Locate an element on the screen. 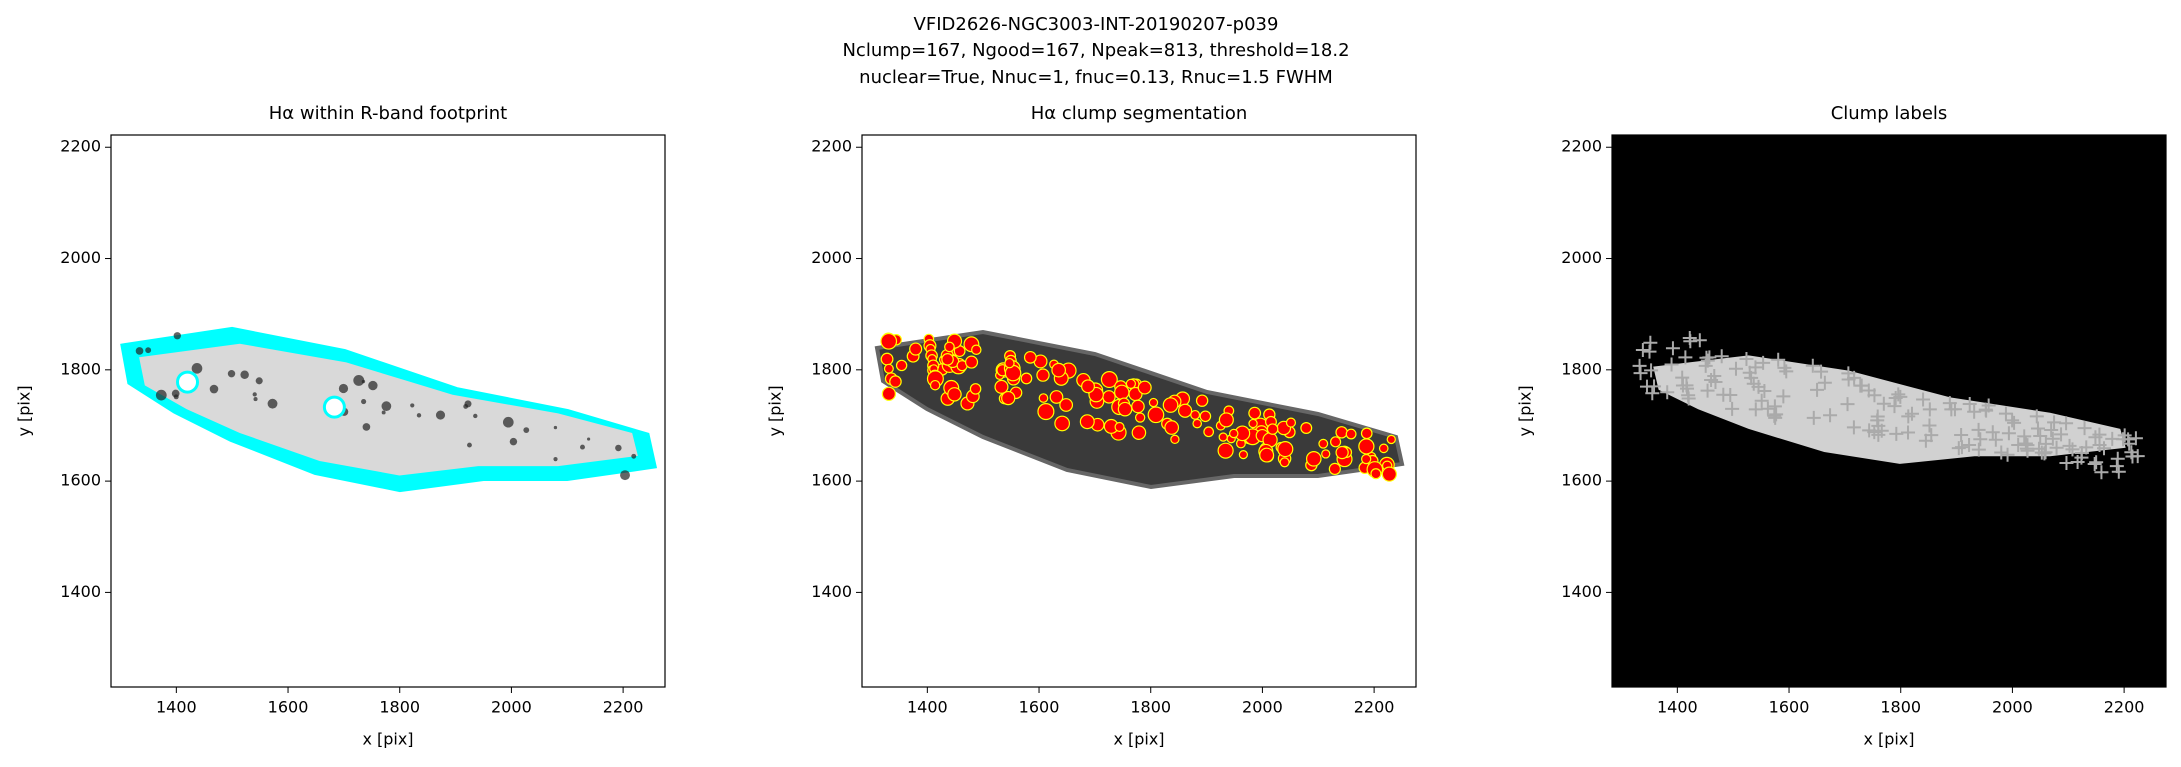 This screenshot has width=2181, height=767. x-tick-label: 2000 is located at coordinates (2012, 707).